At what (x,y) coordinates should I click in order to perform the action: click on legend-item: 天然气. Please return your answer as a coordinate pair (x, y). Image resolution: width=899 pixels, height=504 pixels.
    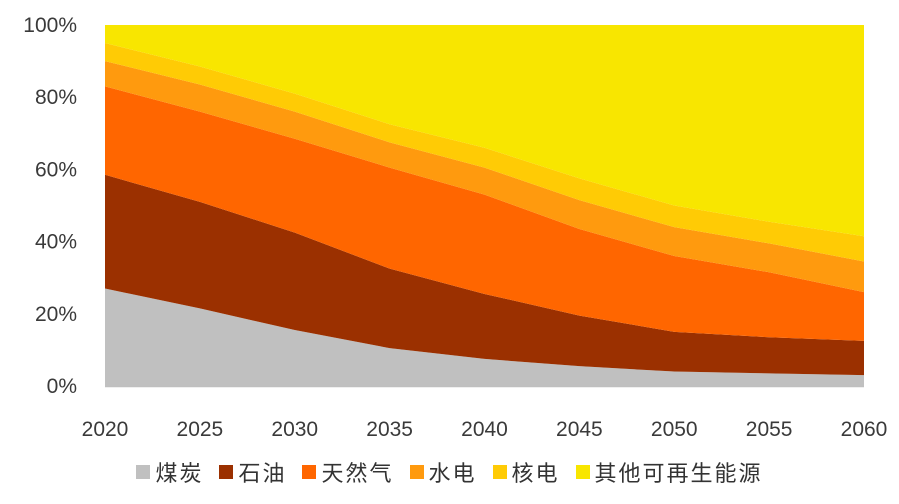
    Looking at the image, I should click on (347, 472).